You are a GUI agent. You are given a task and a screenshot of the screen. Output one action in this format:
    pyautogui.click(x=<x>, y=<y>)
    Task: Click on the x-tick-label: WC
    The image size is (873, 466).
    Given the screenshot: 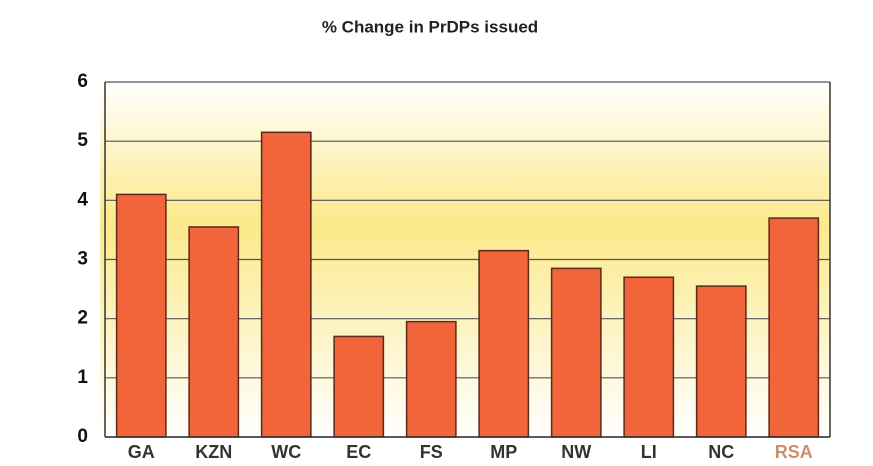 What is the action you would take?
    pyautogui.click(x=286, y=452)
    